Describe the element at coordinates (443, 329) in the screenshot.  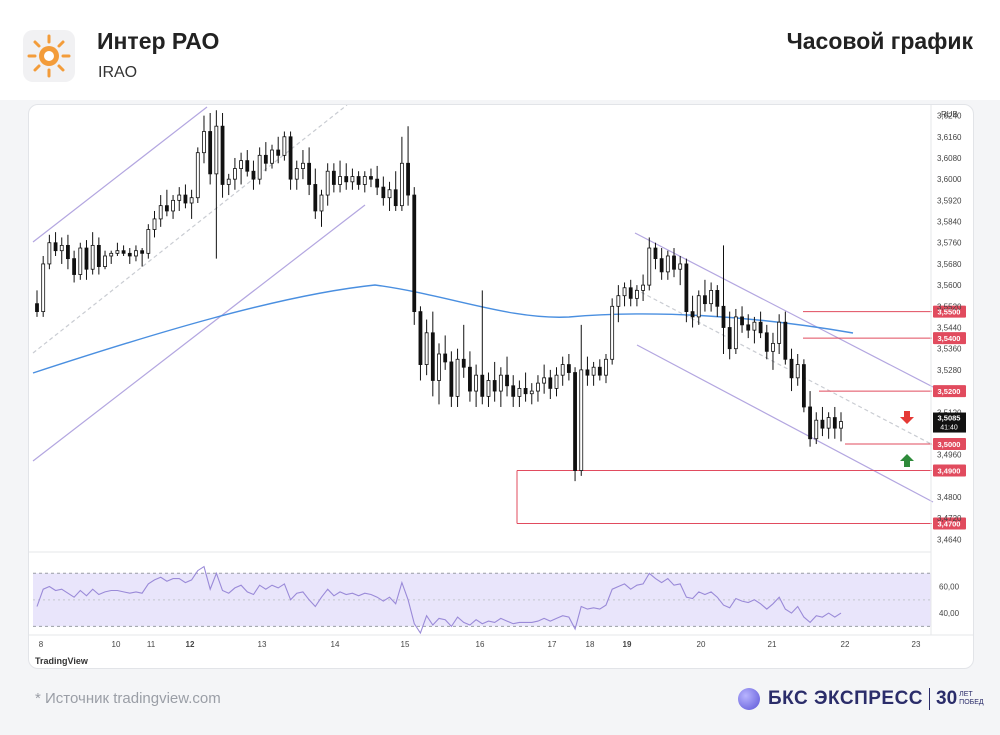
I see `moving-average-line` at that location.